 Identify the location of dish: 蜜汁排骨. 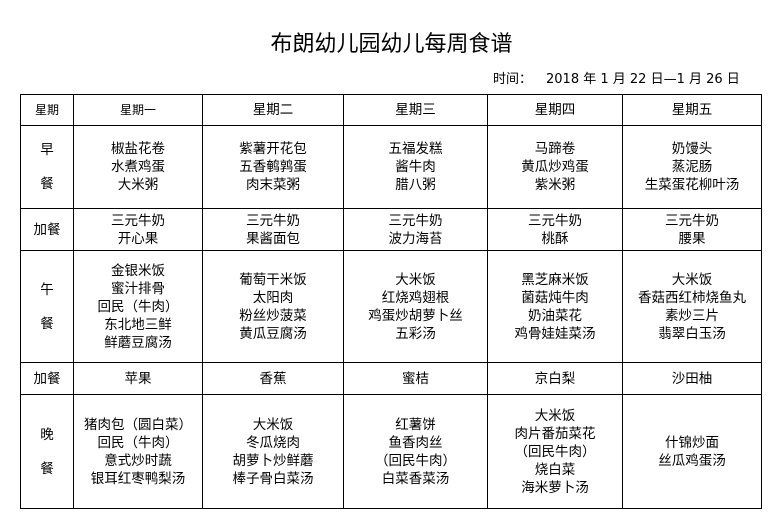
(138, 288).